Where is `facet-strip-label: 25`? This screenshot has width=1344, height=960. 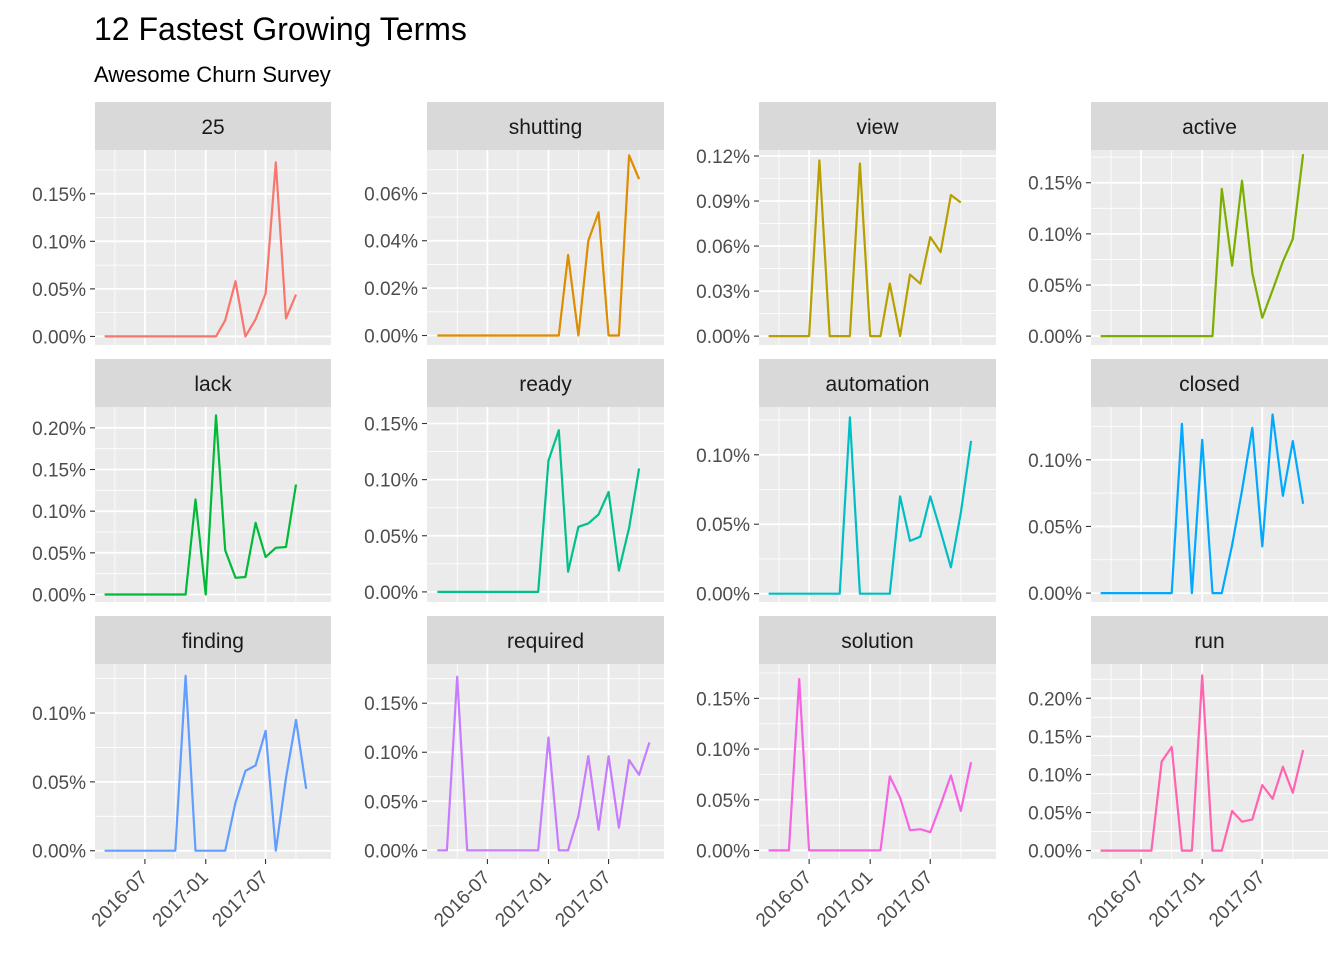
facet-strip-label: 25 is located at coordinates (212, 127).